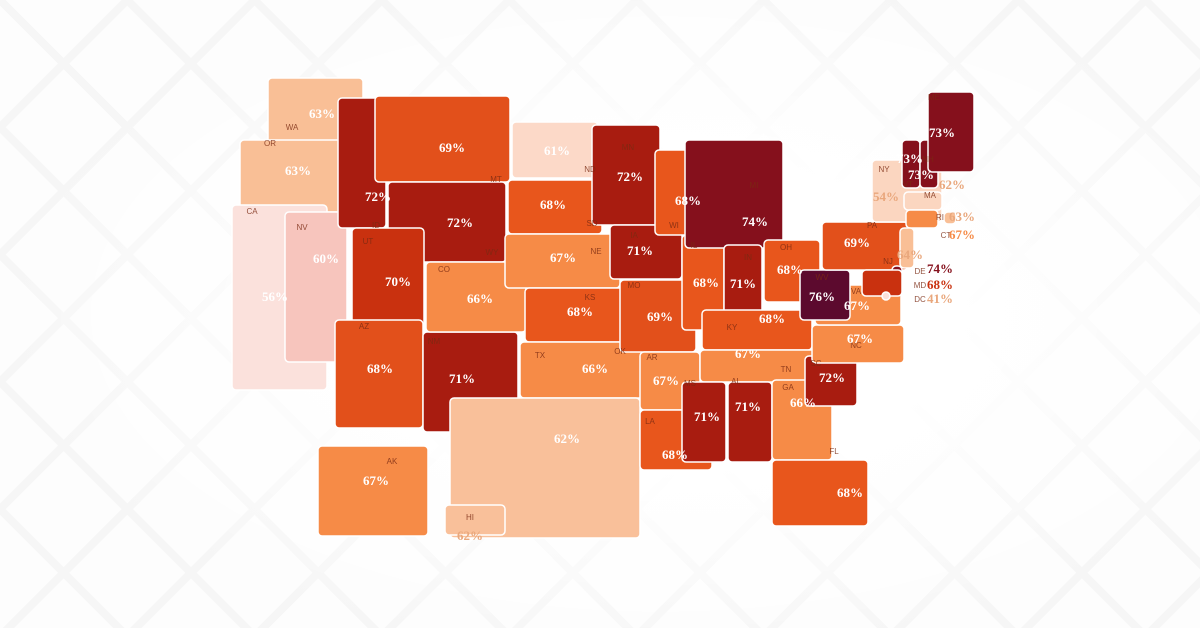 The height and width of the screenshot is (628, 1200). I want to click on state-abbr: DC, so click(920, 299).